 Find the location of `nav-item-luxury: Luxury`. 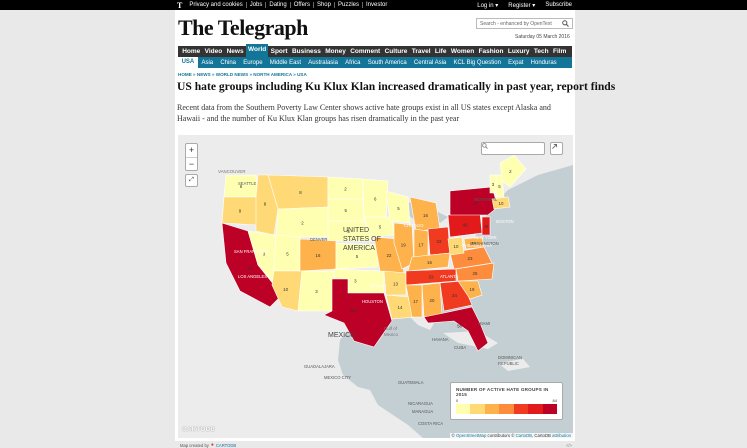

nav-item-luxury: Luxury is located at coordinates (518, 51).